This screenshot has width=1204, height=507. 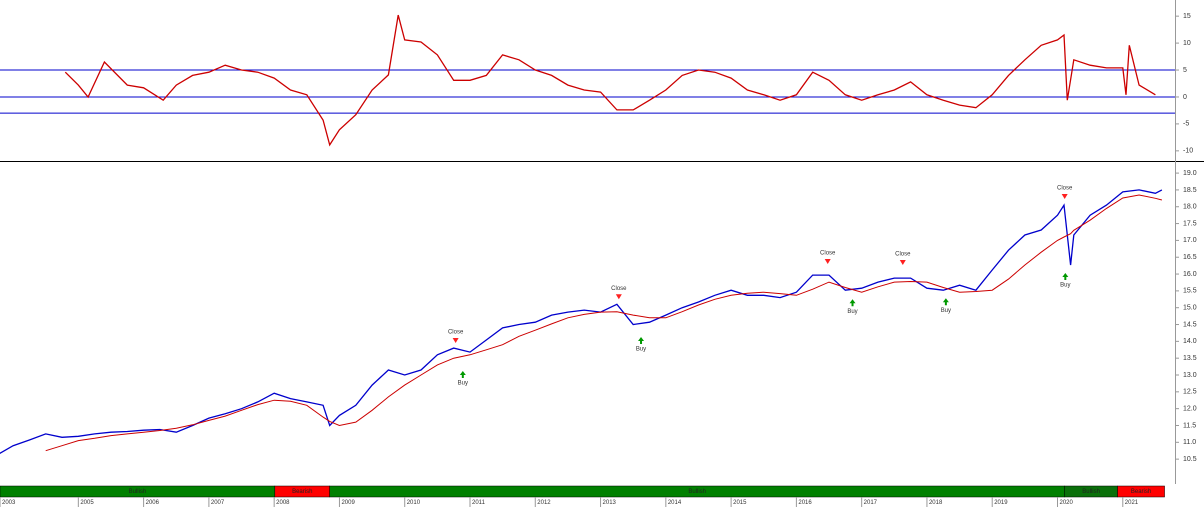 I want to click on x-tick-label: 2013, so click(x=610, y=503).